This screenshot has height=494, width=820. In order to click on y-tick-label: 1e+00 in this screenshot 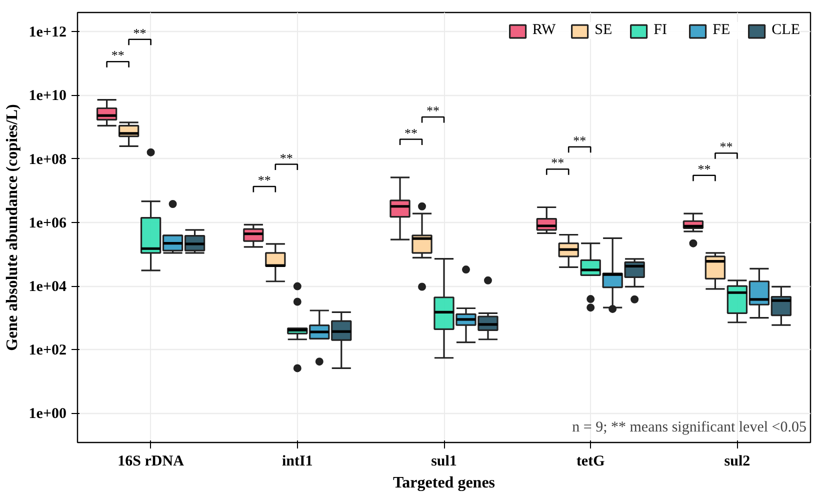, I will do `click(47, 414)`.